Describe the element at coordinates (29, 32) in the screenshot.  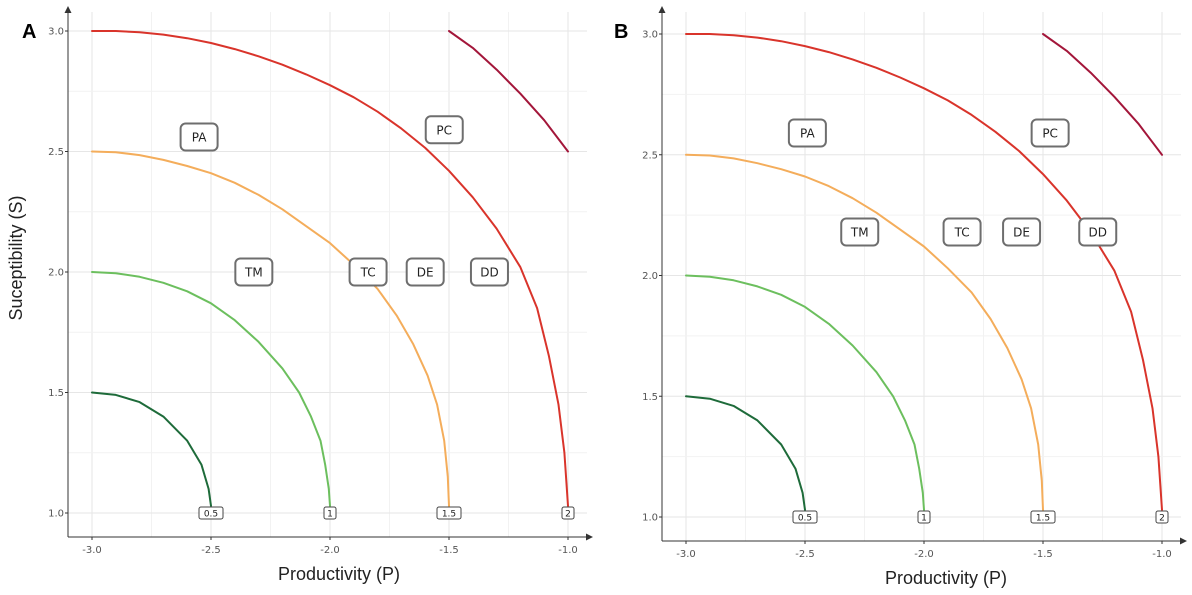
I see `panel-letter: A` at that location.